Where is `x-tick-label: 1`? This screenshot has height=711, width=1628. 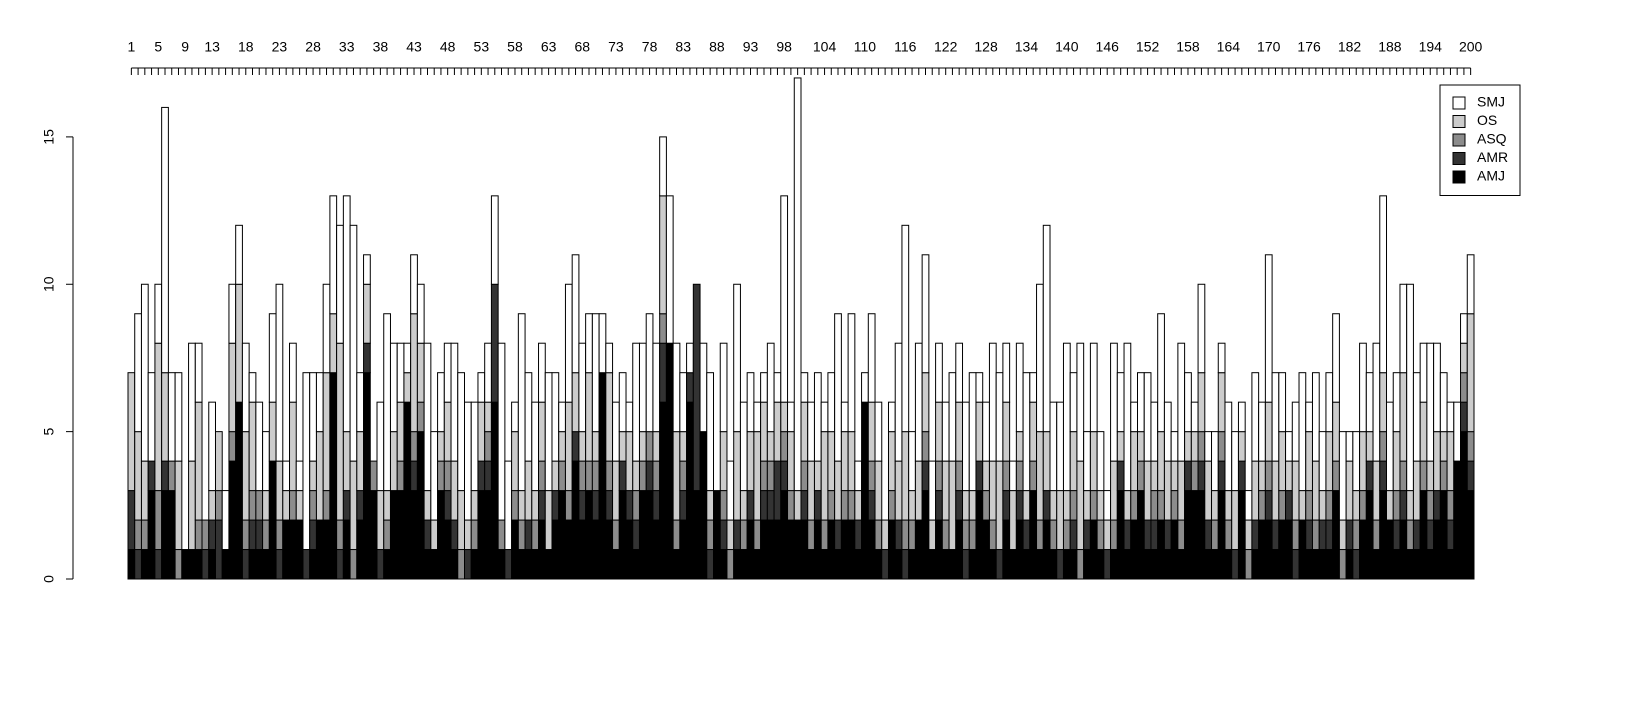 x-tick-label: 1 is located at coordinates (131, 47).